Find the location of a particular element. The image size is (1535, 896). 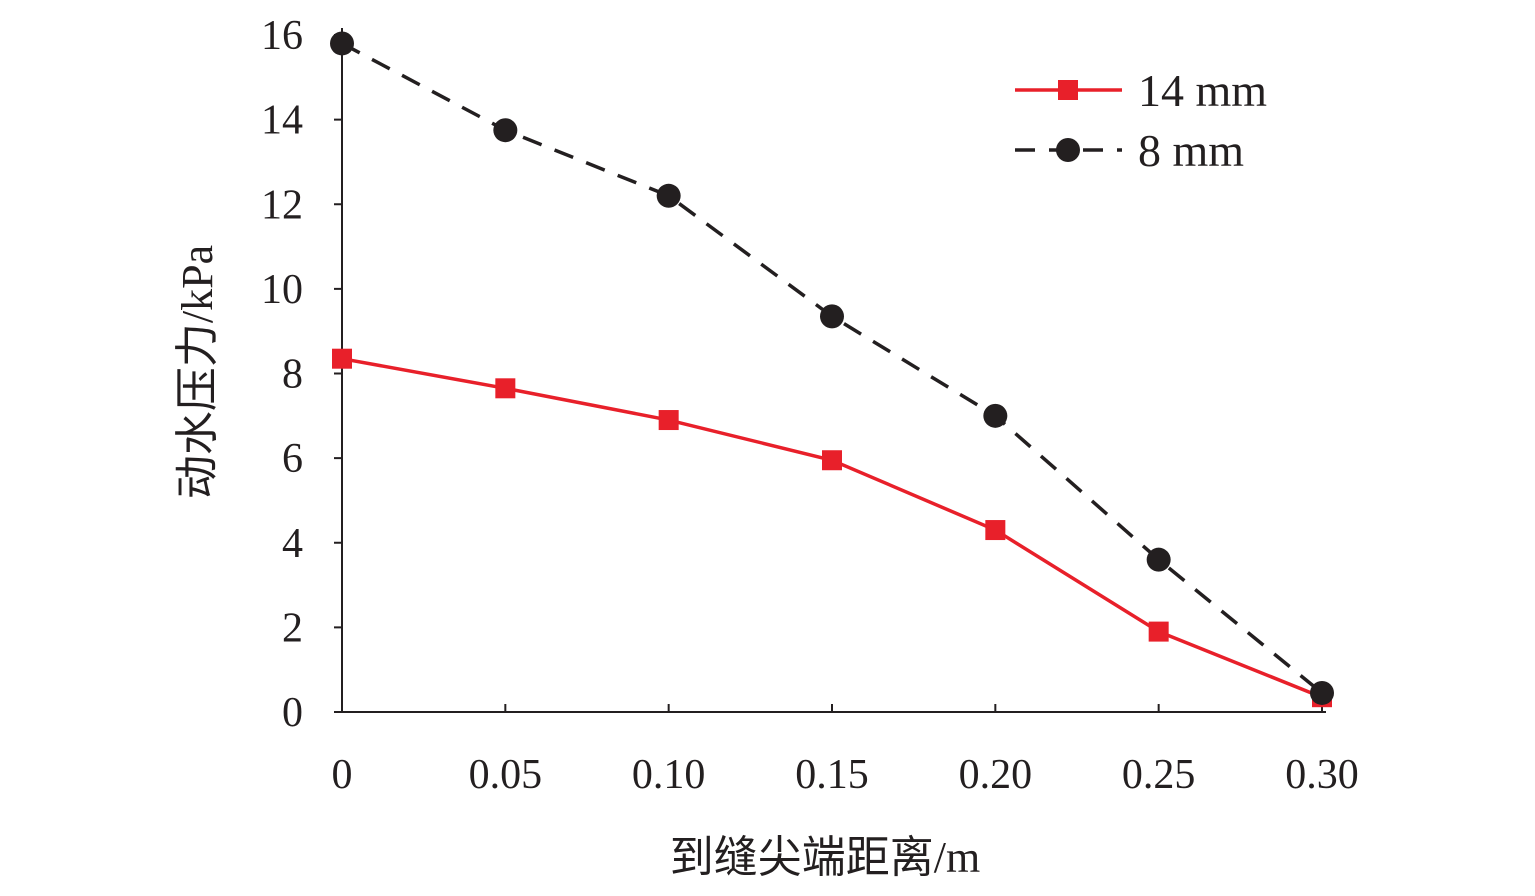

x-tick-label: 0.10 is located at coordinates (669, 775).